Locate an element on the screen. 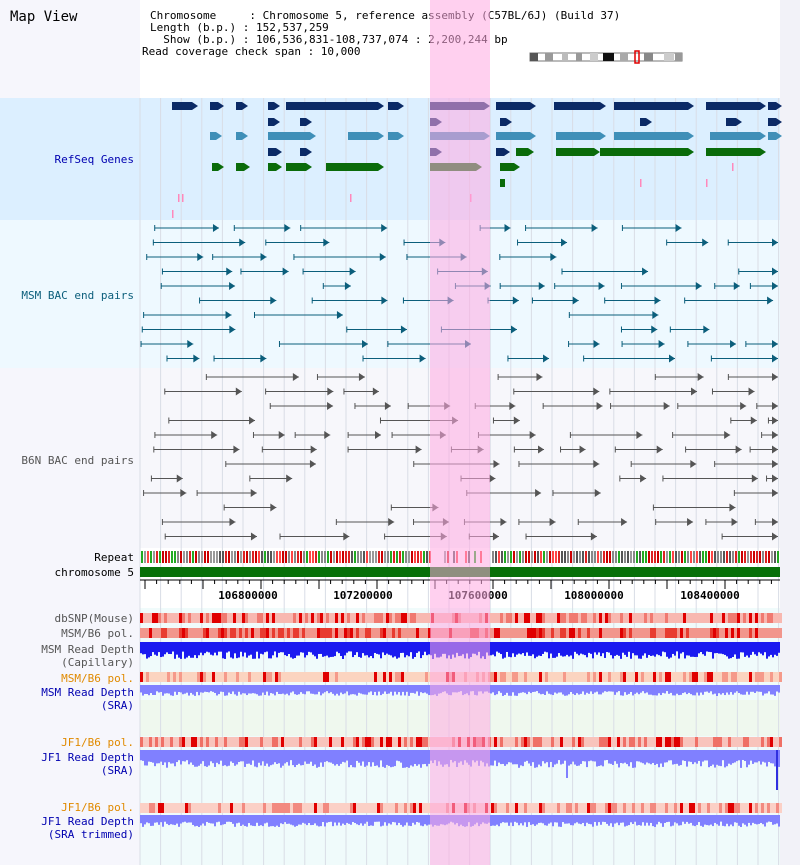 The width and height of the screenshot is (800, 865). label-refseq-genes: RefSeq Genes is located at coordinates (94, 159).